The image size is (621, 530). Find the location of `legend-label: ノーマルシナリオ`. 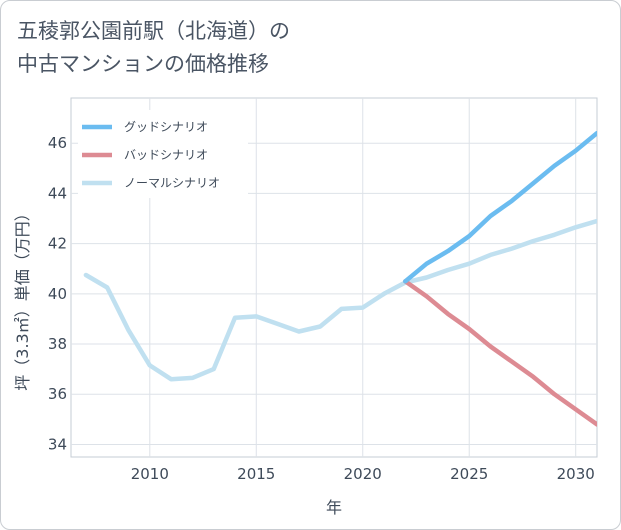

legend-label: ノーマルシナリオ is located at coordinates (172, 183).